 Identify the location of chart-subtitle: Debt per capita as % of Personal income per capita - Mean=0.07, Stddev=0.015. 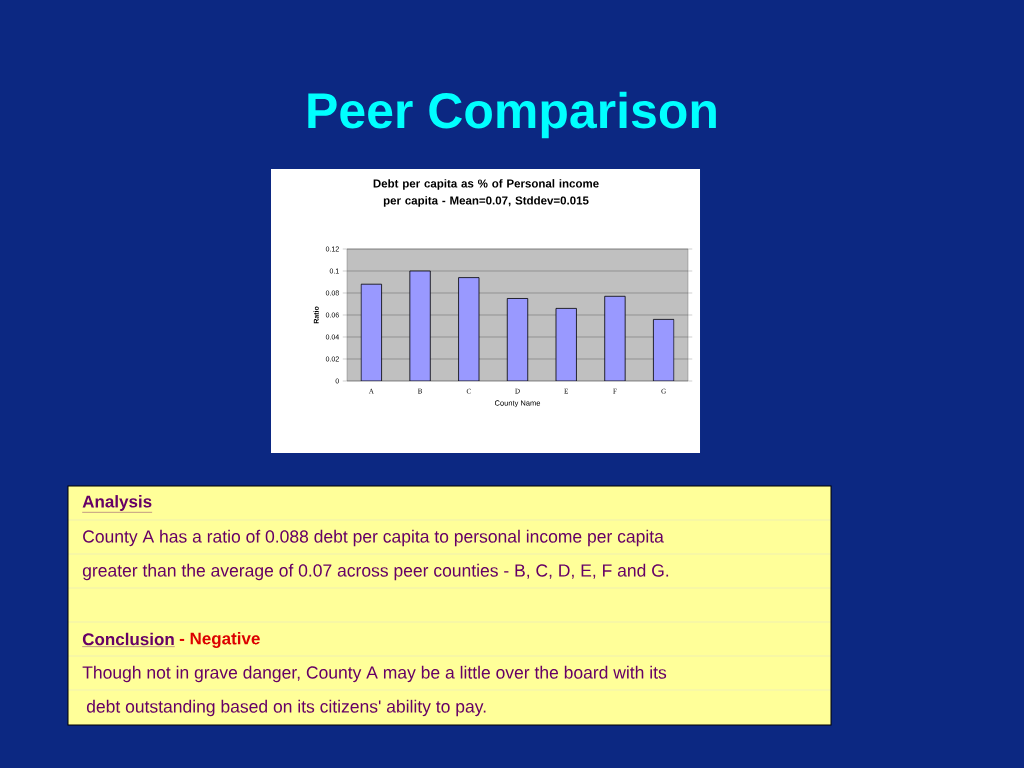
(486, 193).